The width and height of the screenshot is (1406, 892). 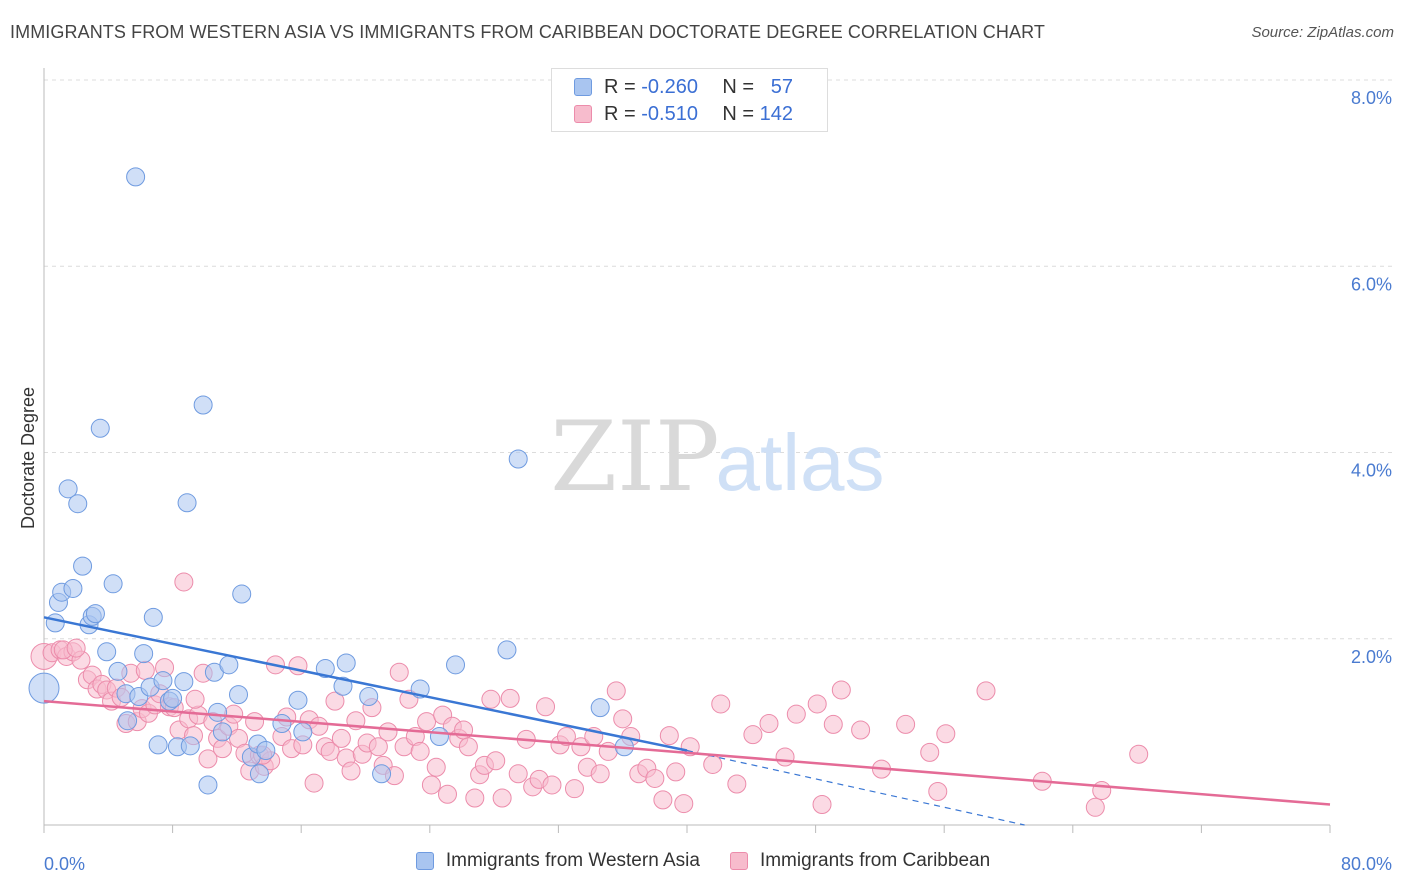 What do you see at coordinates (1371, 657) in the screenshot?
I see `y-tick-label: 2.0%` at bounding box center [1371, 657].